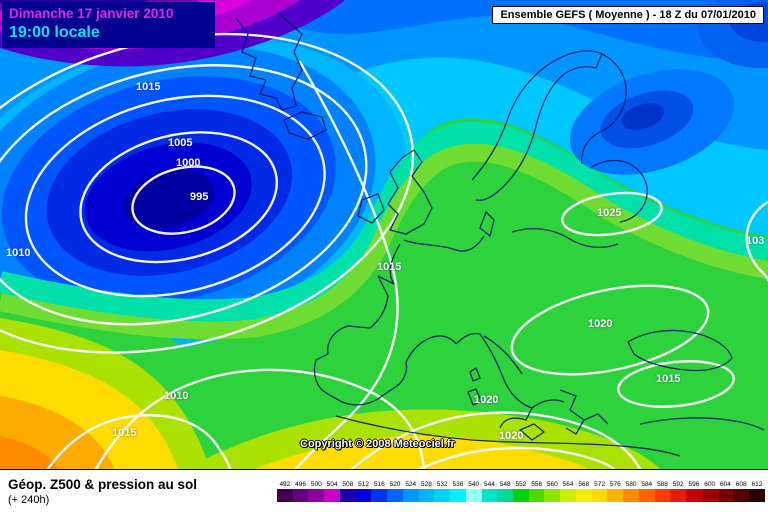 This screenshot has height=512, width=768. What do you see at coordinates (583, 491) in the screenshot?
I see `scale-cell: 568` at bounding box center [583, 491].